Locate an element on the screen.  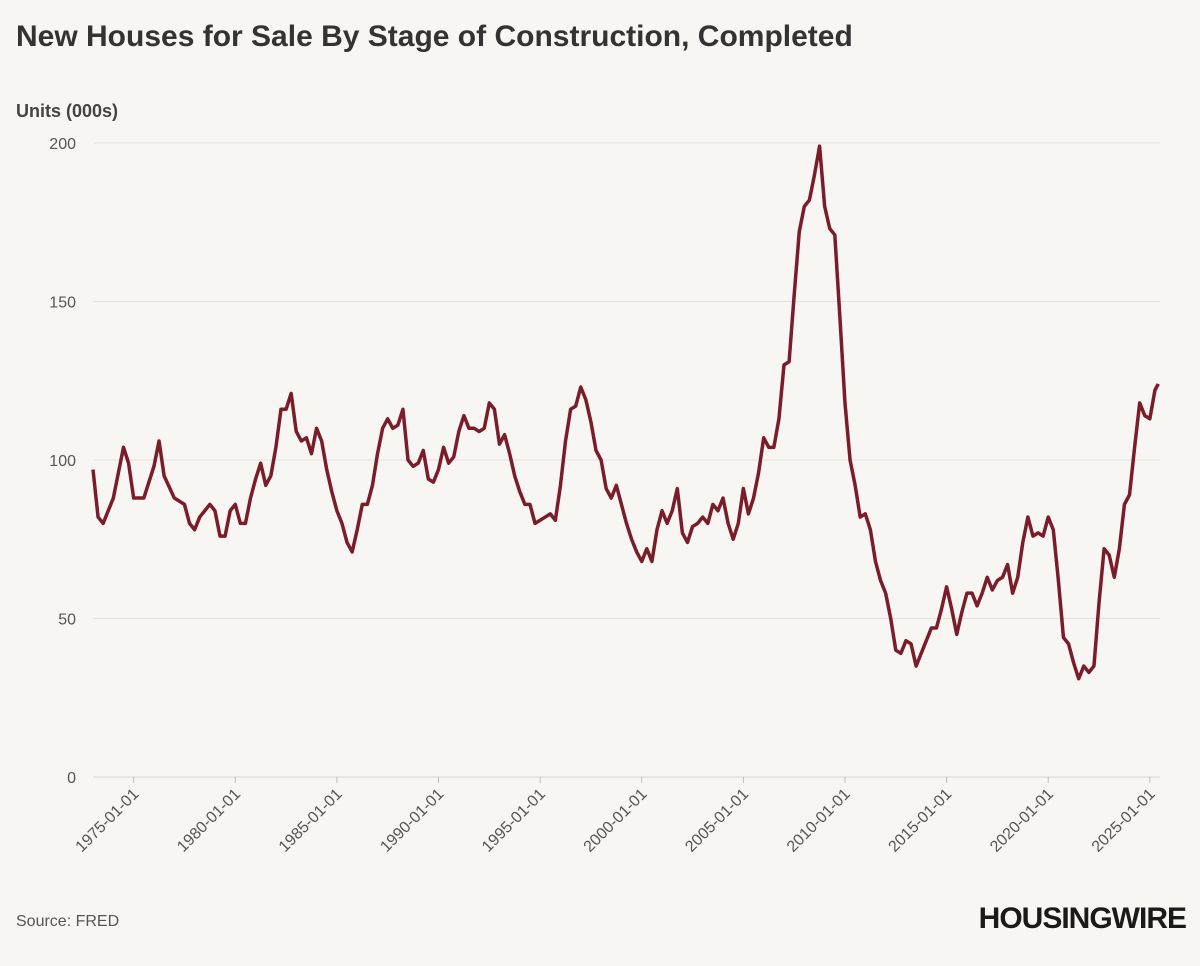
y-tick-label: 200 is located at coordinates (62, 144).